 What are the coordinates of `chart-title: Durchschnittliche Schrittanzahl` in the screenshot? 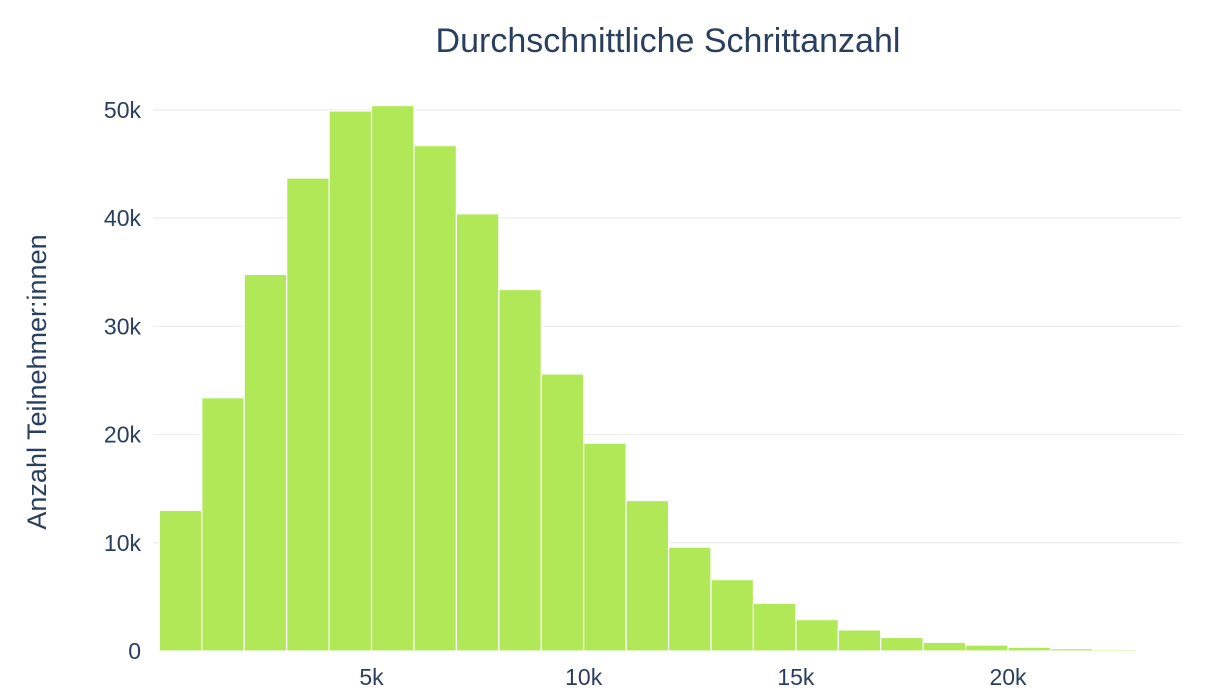 It's located at (668, 41).